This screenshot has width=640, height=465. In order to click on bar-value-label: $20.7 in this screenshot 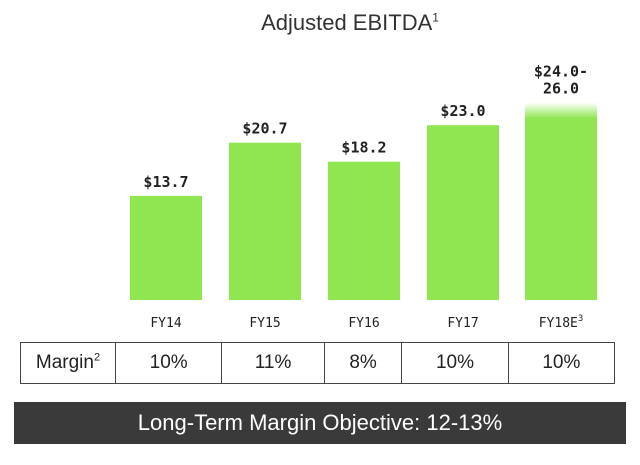, I will do `click(264, 129)`.